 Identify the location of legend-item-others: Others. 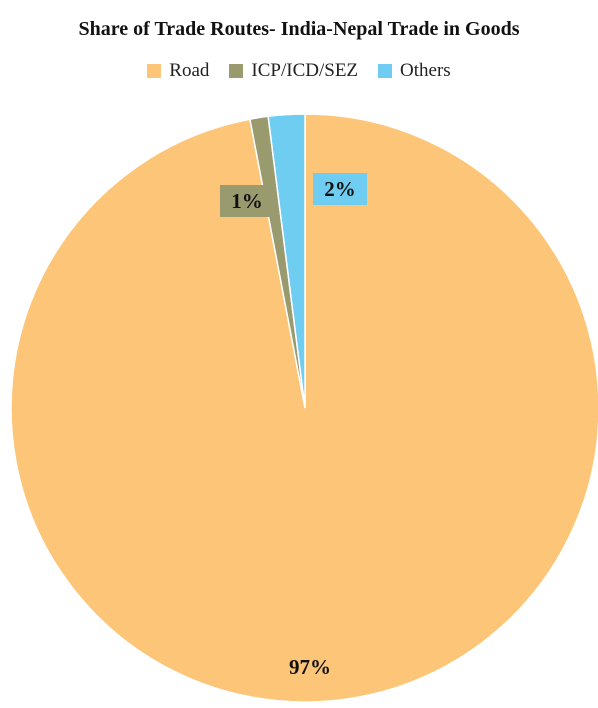
(414, 71).